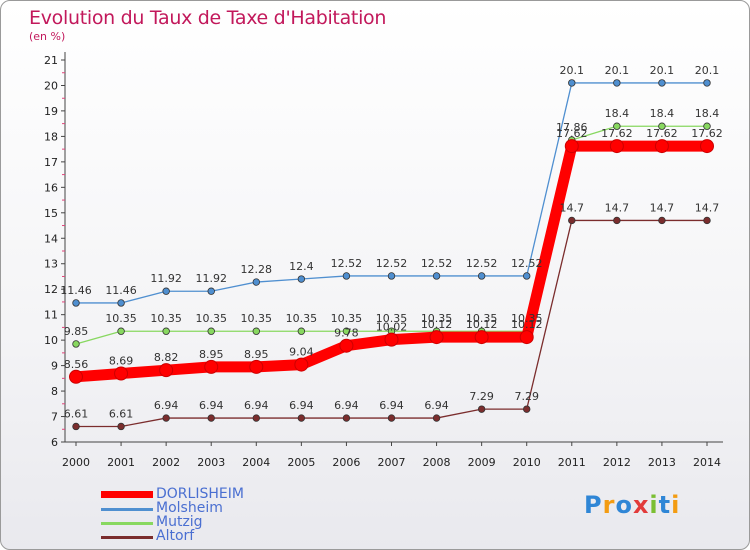 The image size is (750, 550). What do you see at coordinates (51, 162) in the screenshot?
I see `y-tick-label: 17` at bounding box center [51, 162].